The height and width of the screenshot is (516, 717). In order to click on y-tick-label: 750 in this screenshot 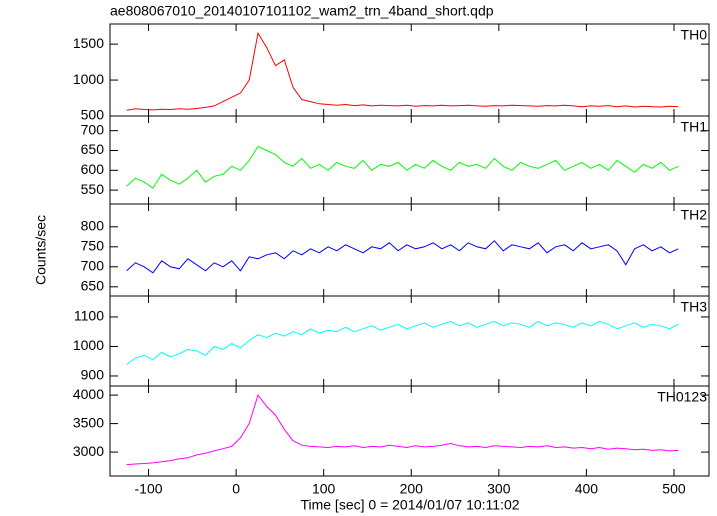, I will do `click(93, 246)`.